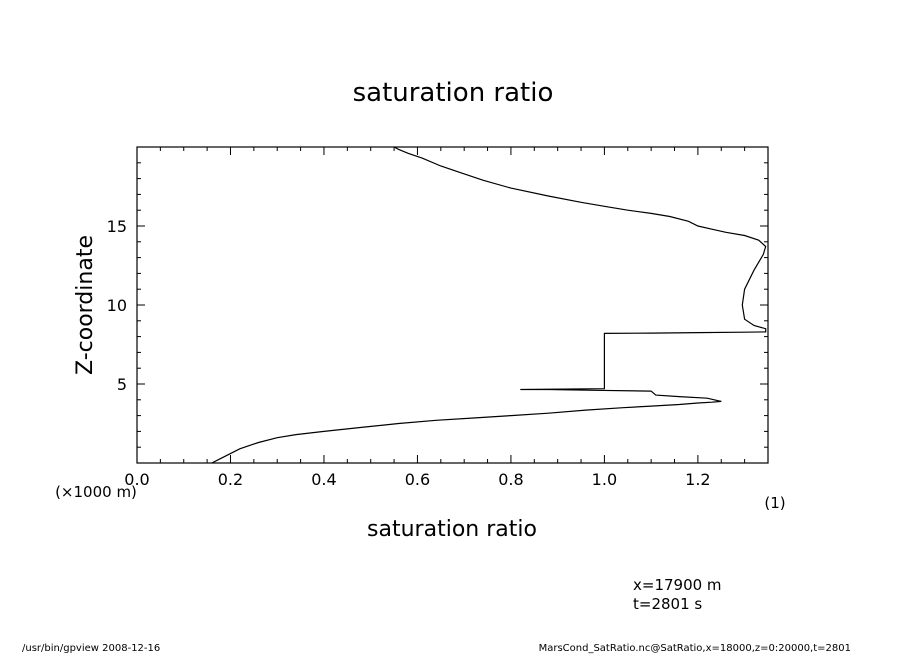 This screenshot has height=654, width=904. I want to click on y-axis-unit-label: (×1000 m), so click(96, 492).